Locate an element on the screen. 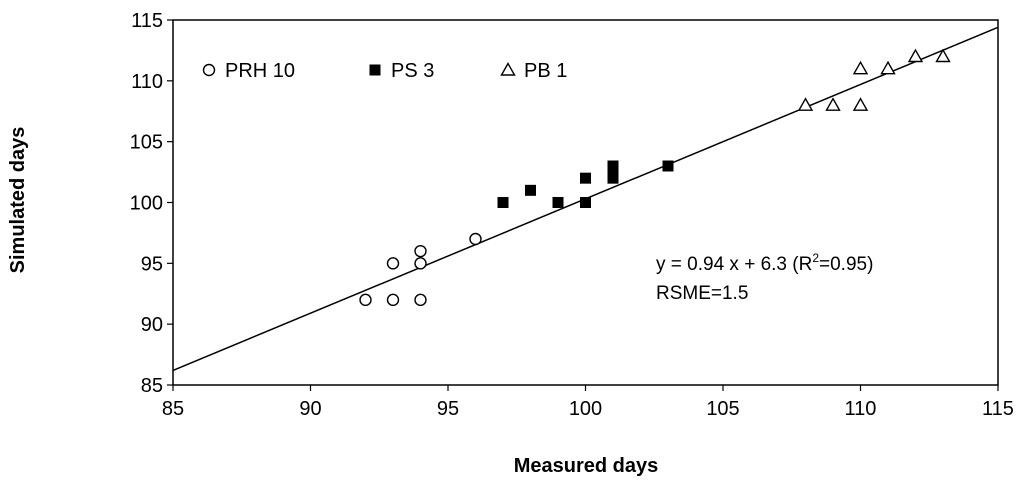 This screenshot has height=482, width=1023. legend-item: PRH 10 is located at coordinates (248, 71).